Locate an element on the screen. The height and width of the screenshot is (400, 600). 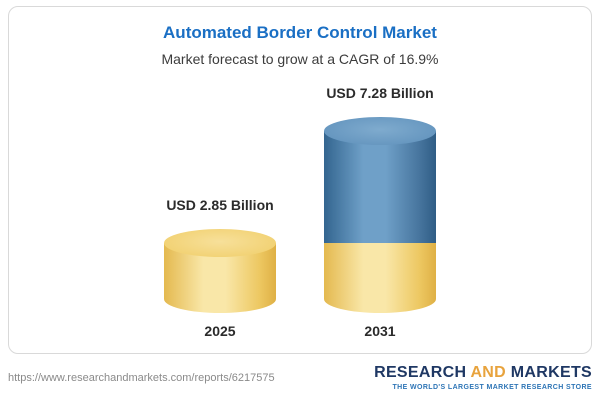
bar-2031-bottom-segment is located at coordinates (380, 278).